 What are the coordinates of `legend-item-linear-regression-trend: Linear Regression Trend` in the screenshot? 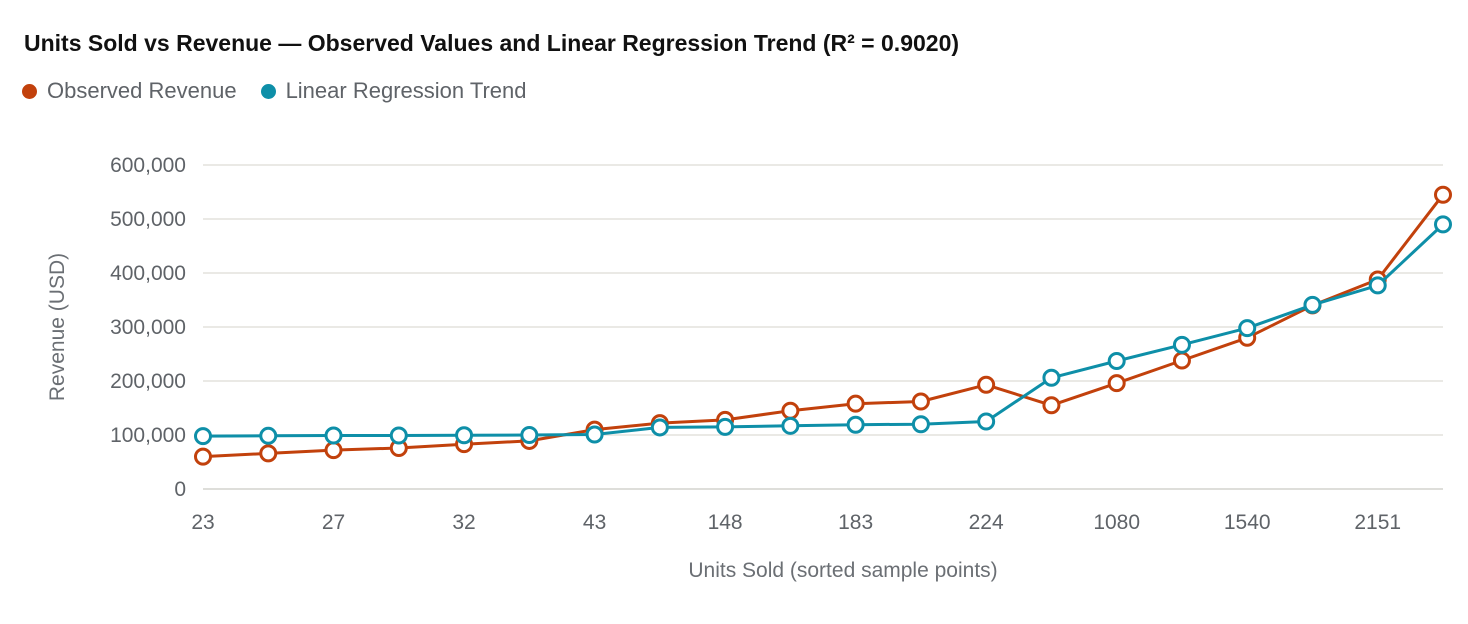 It's located at (393, 91).